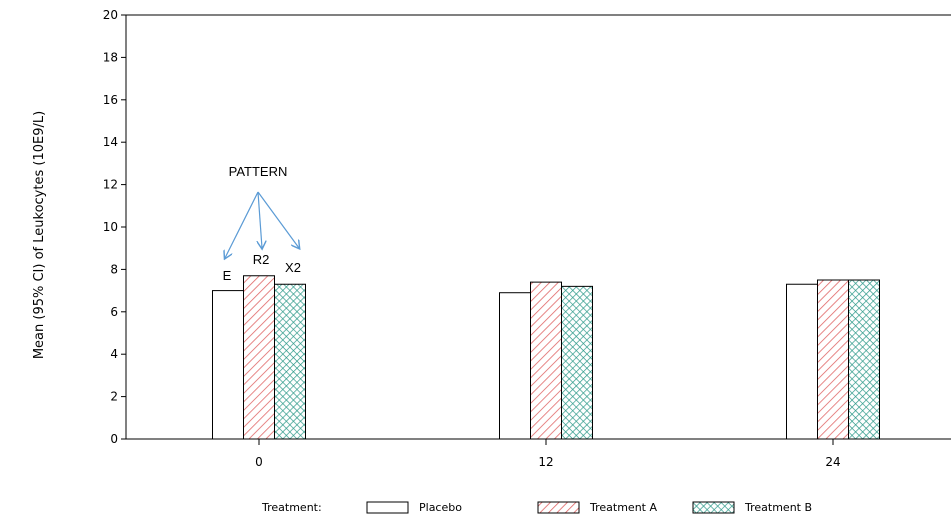 Image resolution: width=951 pixels, height=517 pixels. I want to click on pattern-annotation: PATTERN E R2 X2, so click(262, 223).